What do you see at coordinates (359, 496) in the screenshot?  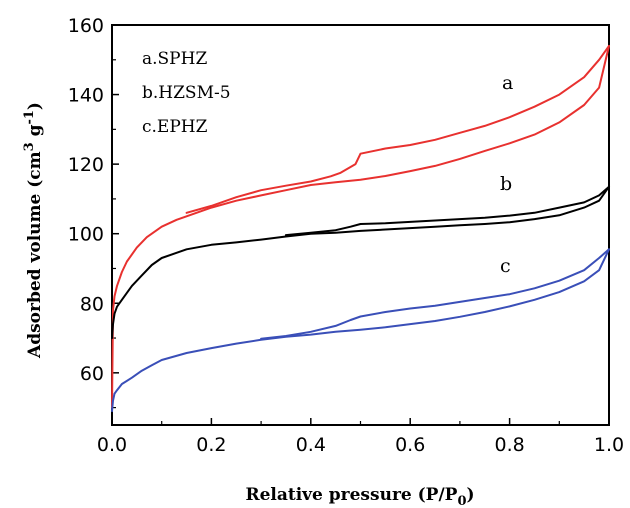 I see `x-axis-title: Relative pressure (P/P0)` at bounding box center [359, 496].